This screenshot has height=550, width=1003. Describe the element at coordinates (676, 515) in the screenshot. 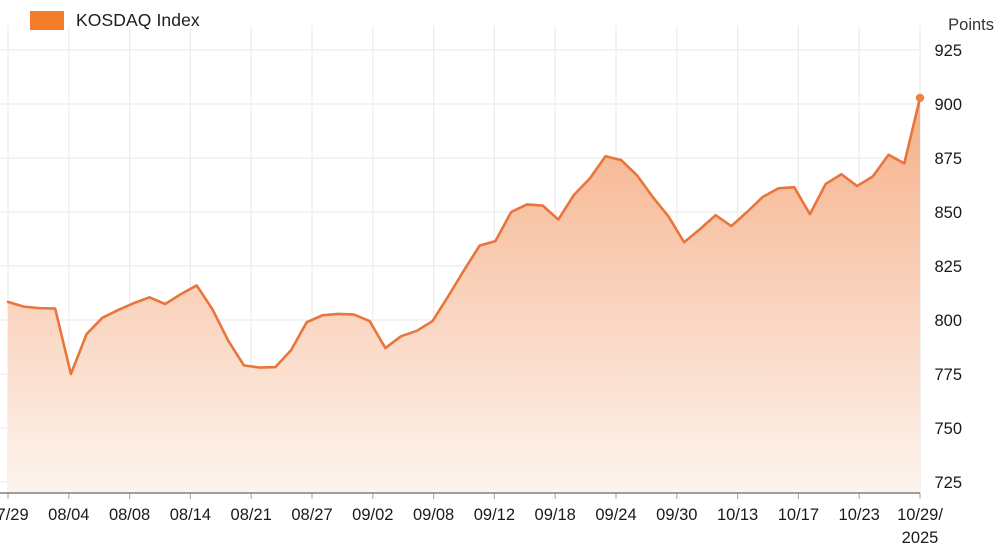

I see `x-tick-label: 09/30` at that location.